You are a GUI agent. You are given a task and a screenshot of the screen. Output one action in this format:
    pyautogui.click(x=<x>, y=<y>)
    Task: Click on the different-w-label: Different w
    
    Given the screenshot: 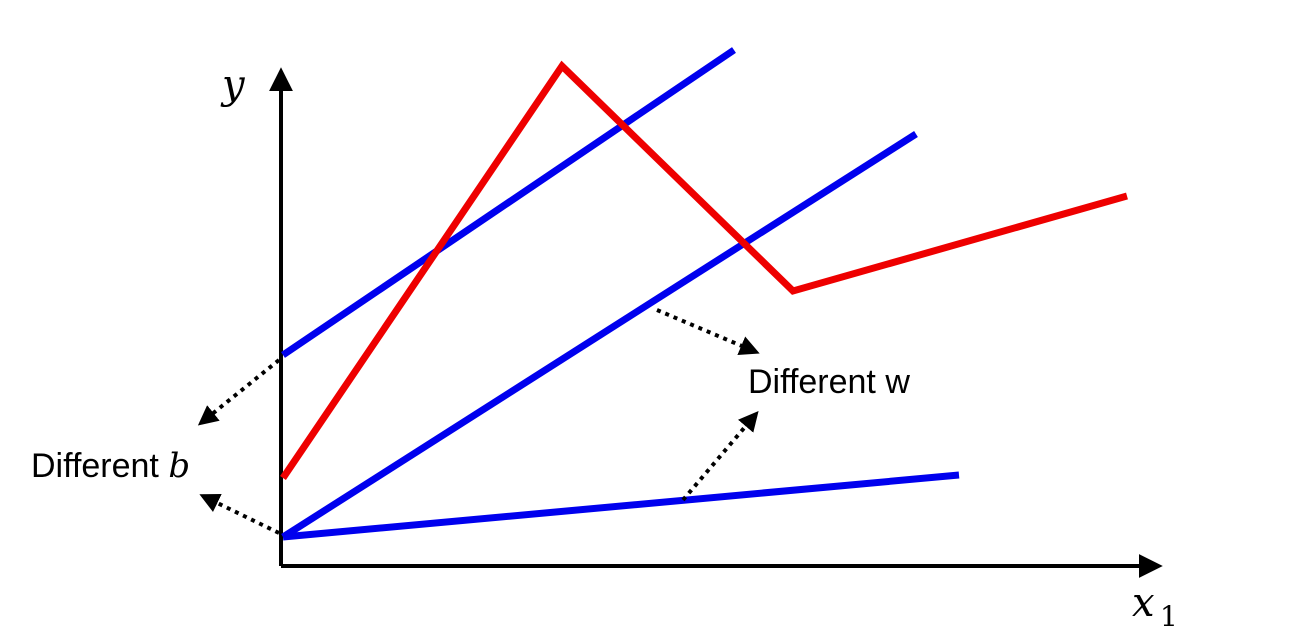 What is the action you would take?
    pyautogui.click(x=829, y=382)
    